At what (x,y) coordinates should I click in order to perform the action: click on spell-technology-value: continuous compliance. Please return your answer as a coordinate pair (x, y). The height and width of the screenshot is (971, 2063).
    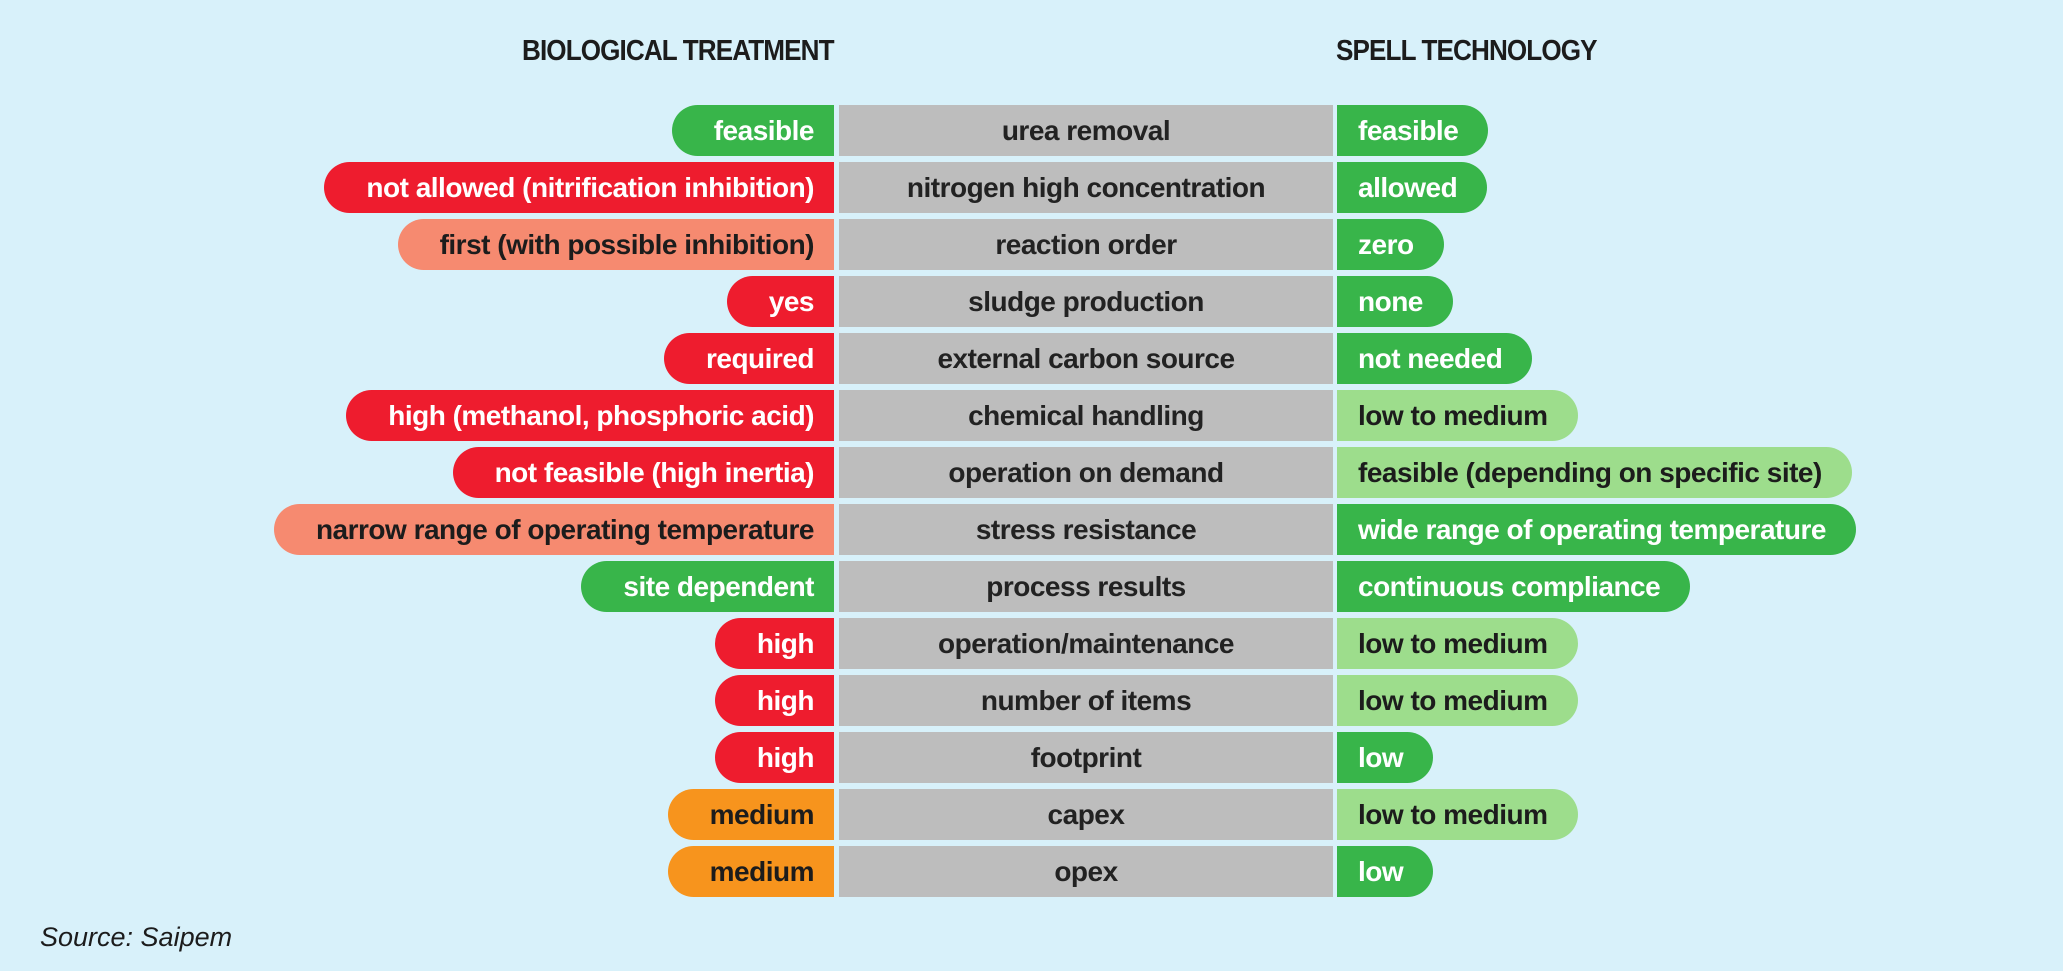
    Looking at the image, I should click on (1514, 586).